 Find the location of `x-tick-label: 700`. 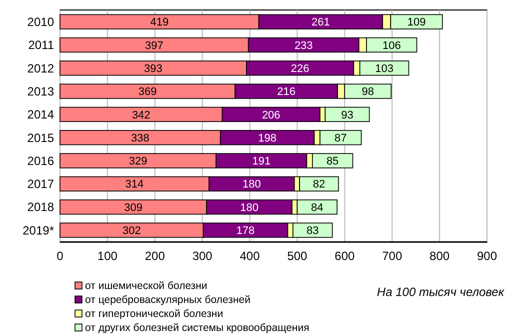

x-tick-label: 700 is located at coordinates (392, 256).